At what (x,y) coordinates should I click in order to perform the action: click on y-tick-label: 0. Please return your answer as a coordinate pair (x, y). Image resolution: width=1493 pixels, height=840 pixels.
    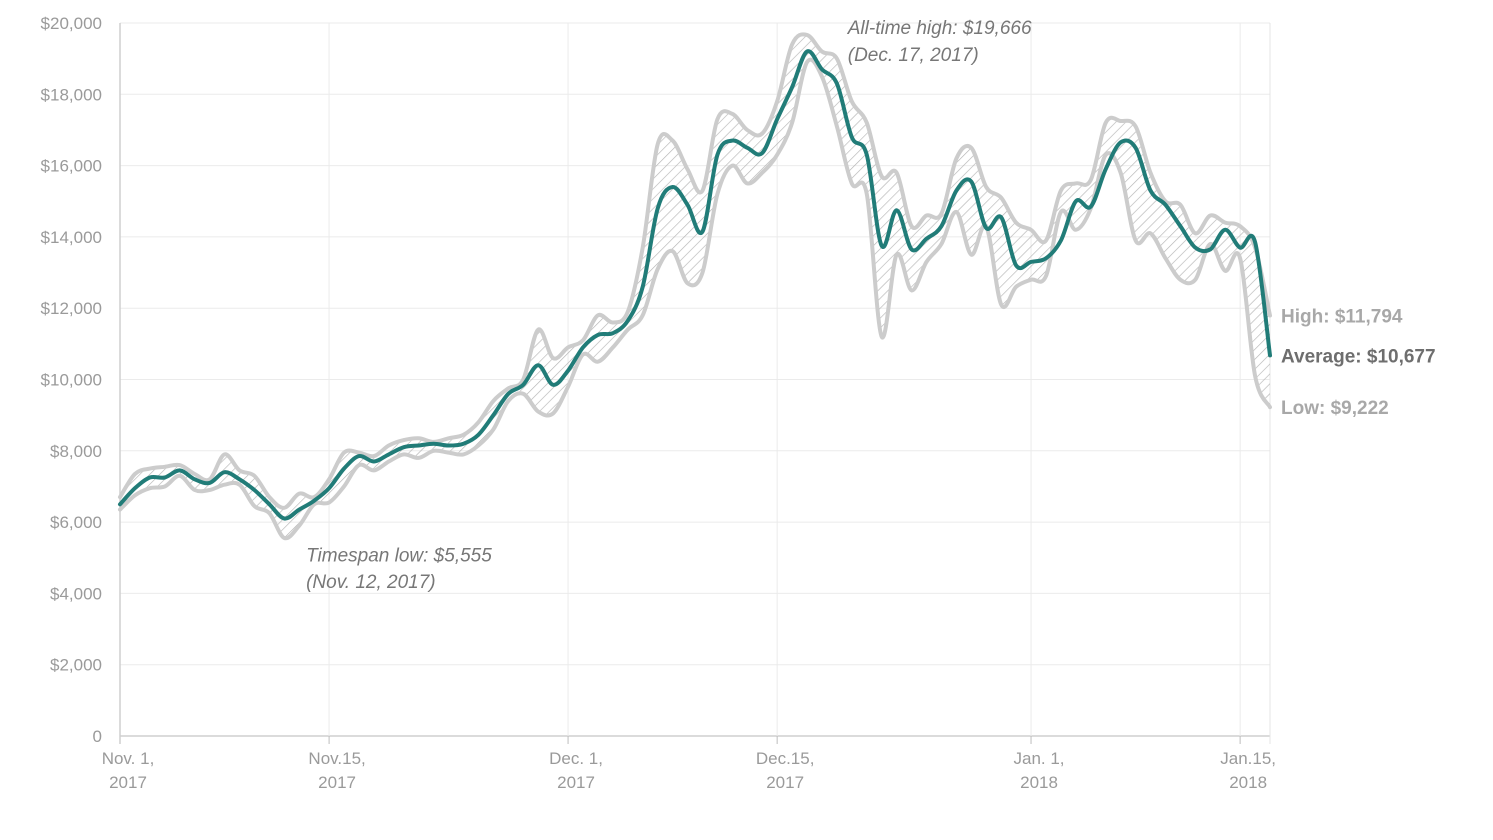
    Looking at the image, I should click on (97, 736).